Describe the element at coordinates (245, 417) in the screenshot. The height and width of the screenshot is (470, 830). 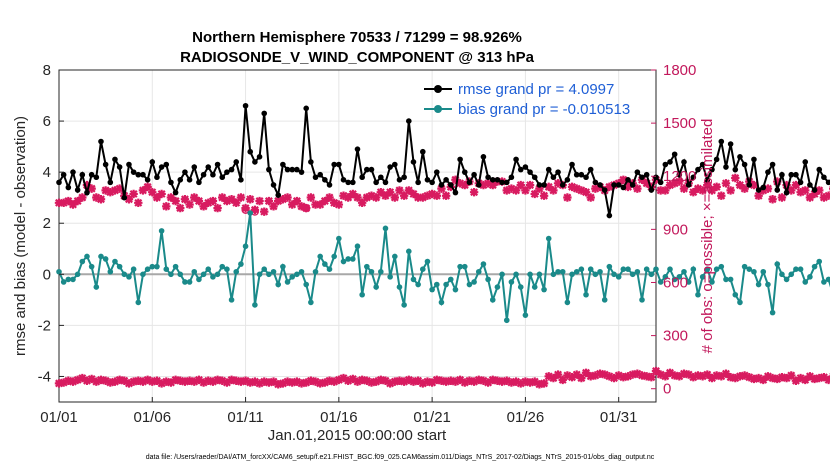
I see `x-tick-label: 01/11` at that location.